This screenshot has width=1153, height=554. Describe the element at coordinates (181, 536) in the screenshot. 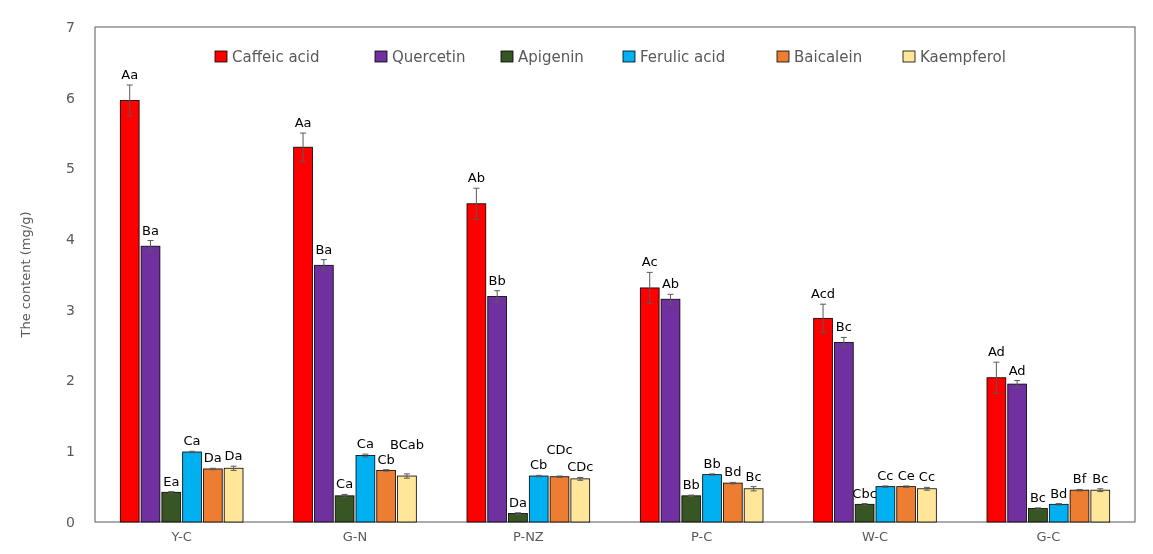

I see `x-tick-label: Y-C` at that location.